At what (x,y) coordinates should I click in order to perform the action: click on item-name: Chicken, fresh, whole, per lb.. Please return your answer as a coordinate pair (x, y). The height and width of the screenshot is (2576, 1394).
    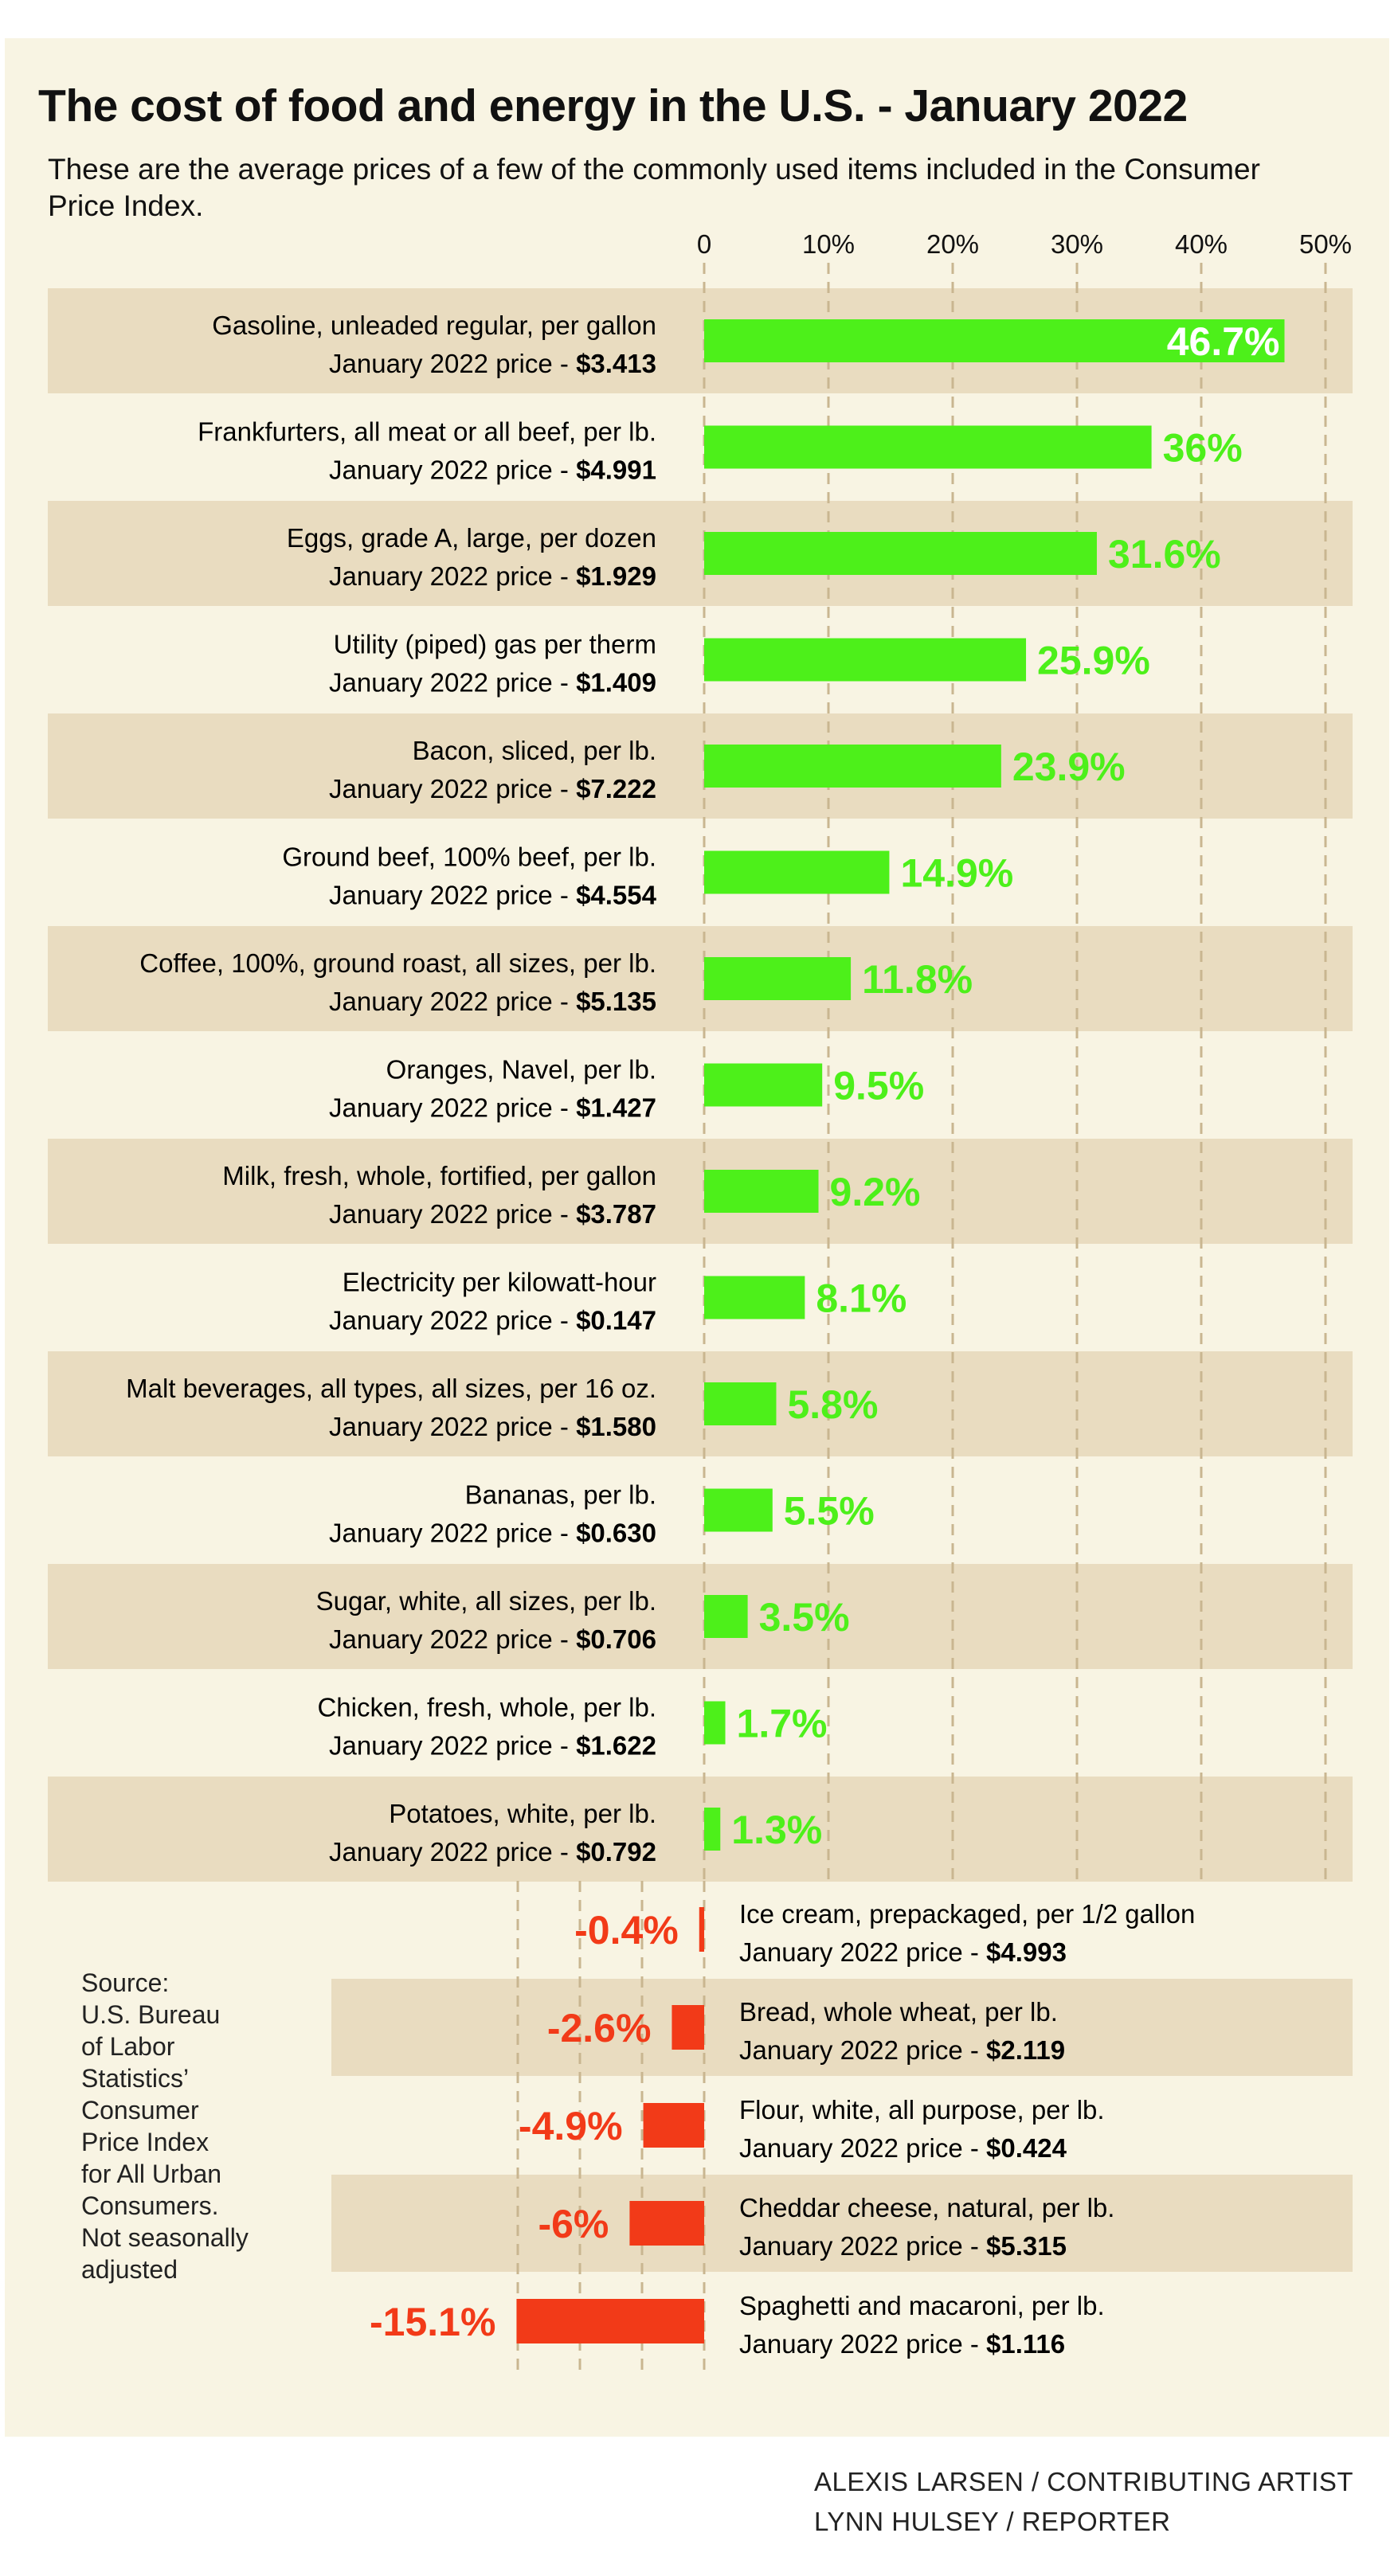
    Looking at the image, I should click on (486, 1707).